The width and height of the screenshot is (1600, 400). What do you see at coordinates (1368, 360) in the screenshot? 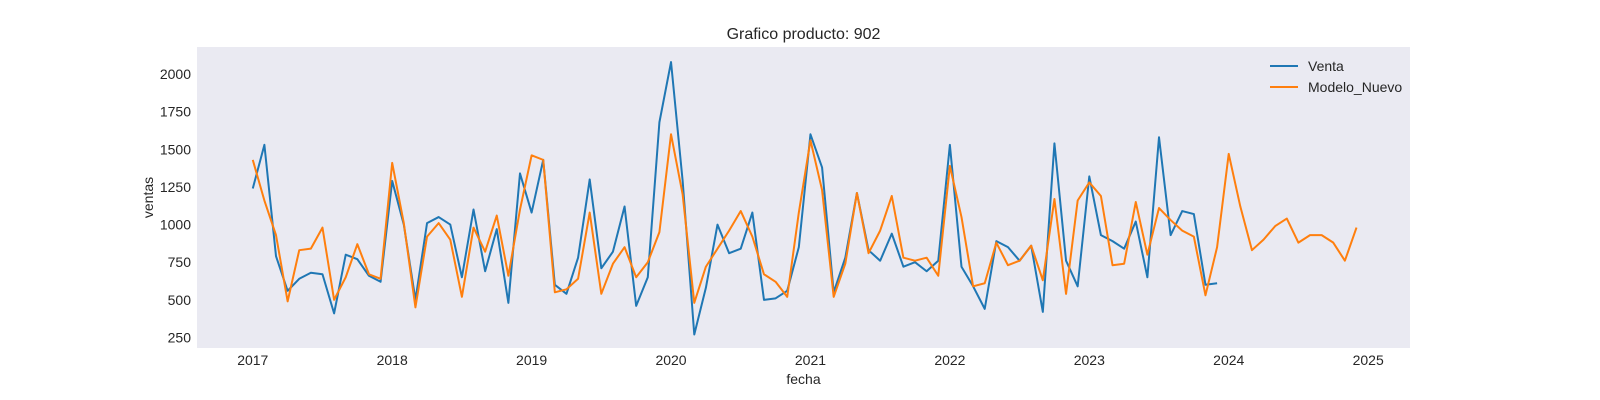
I see `x-tick-label: 2025` at bounding box center [1368, 360].